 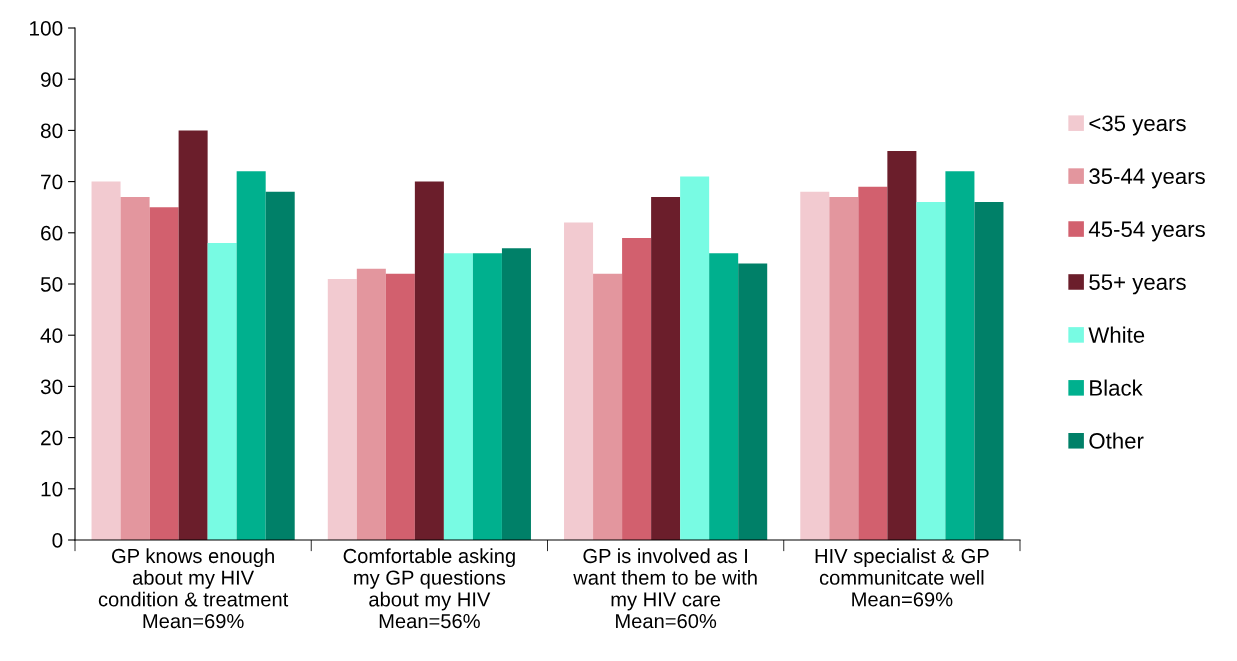 I want to click on y-tick-label: 80, so click(x=51, y=131).